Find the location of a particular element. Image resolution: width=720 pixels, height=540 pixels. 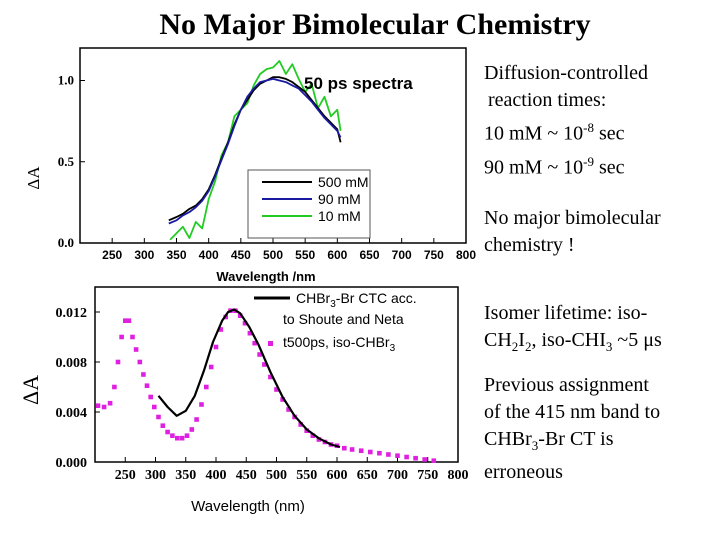

top-x-tick-label-0: 250 is located at coordinates (112, 255).